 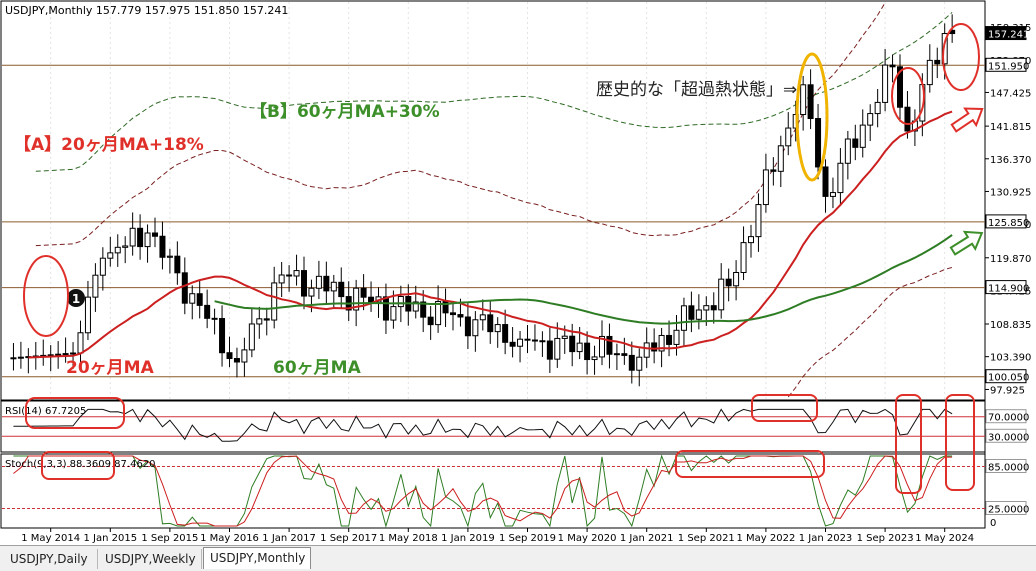 I want to click on highlight-rsi-2014, so click(x=75, y=413).